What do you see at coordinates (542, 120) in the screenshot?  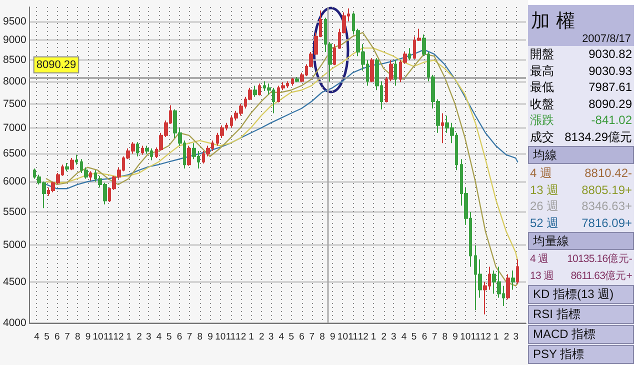 I see `text: 漲跌` at bounding box center [542, 120].